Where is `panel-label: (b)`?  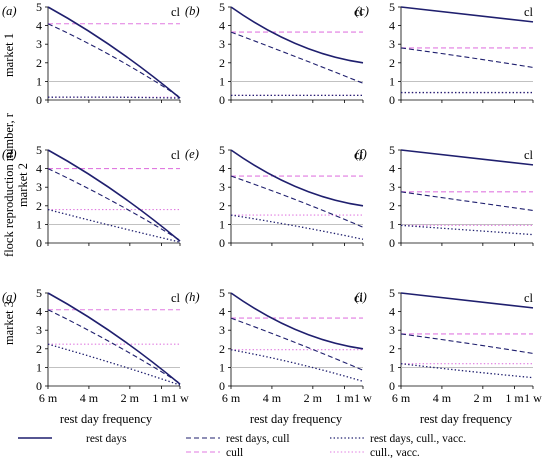
panel-label: (b) is located at coordinates (192, 11).